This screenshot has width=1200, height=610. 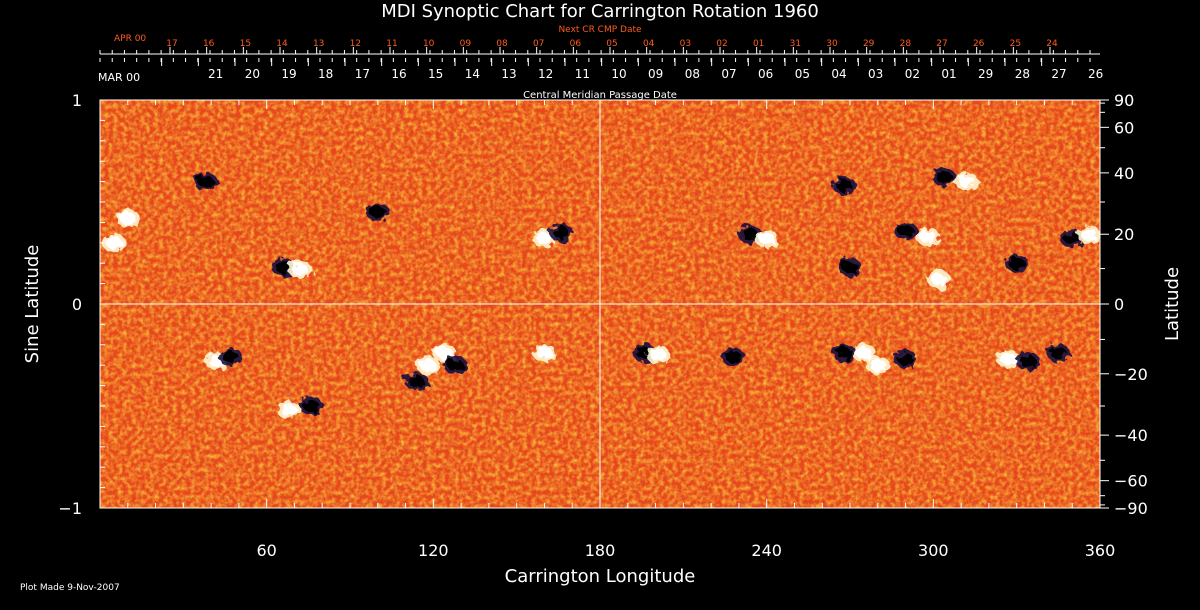 I want to click on cmp-date-label: 26, so click(x=1095, y=74).